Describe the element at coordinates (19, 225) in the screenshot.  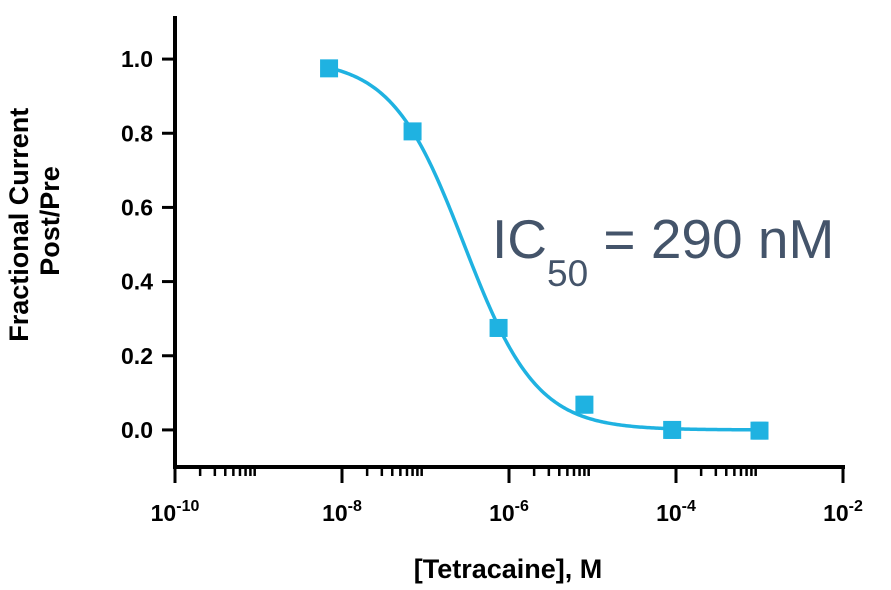
I see `y-axis-title-line-1: Fractional Current` at that location.